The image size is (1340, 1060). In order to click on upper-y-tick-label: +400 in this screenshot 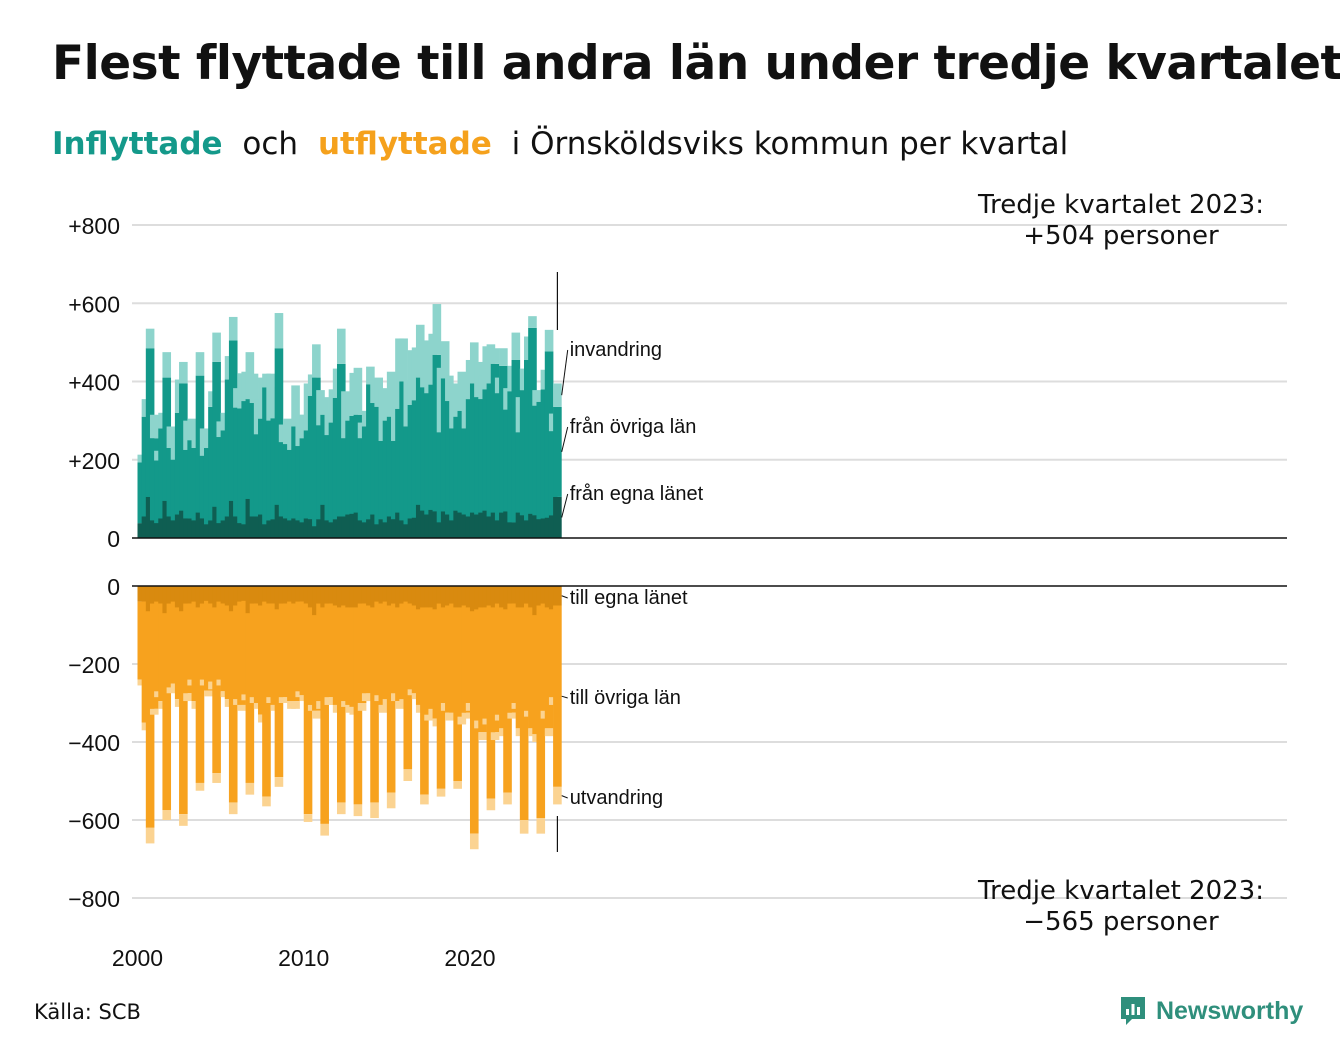, I will do `click(94, 383)`.